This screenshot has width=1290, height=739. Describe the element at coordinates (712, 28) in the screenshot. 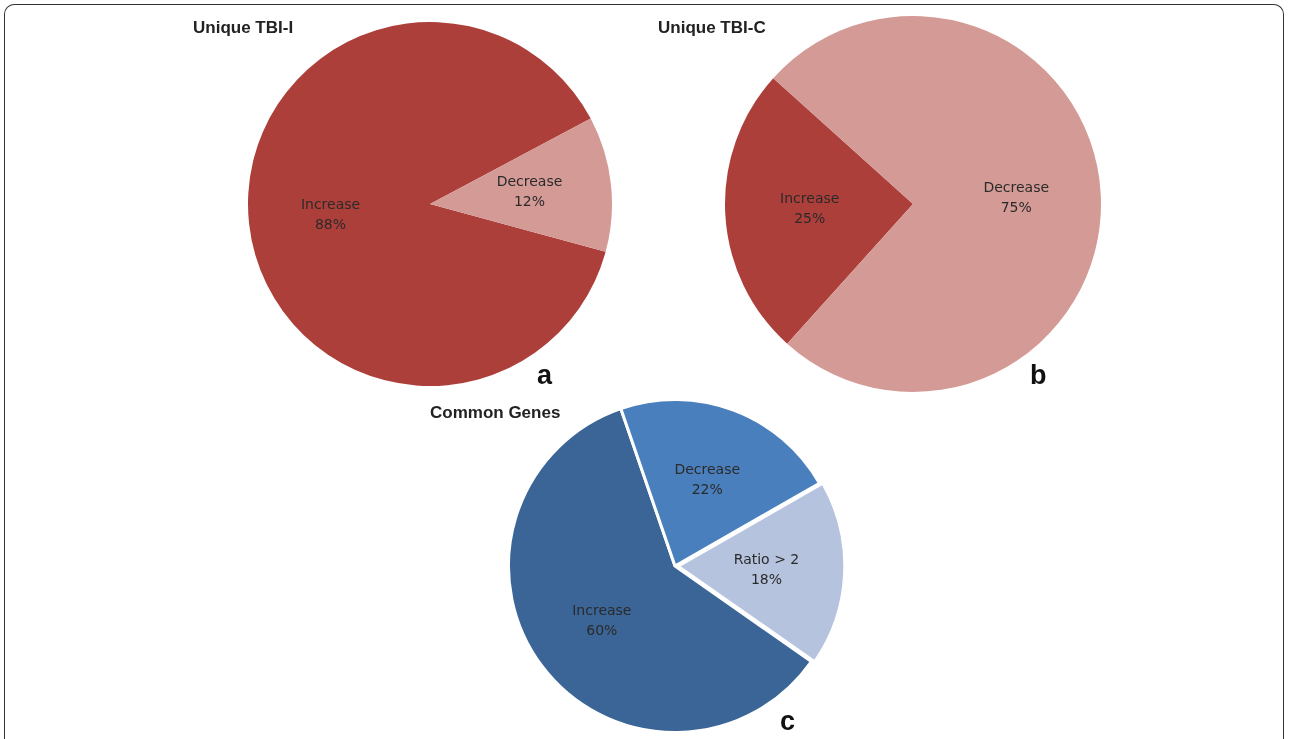

I see `chart-title: Unique TBI-C` at that location.